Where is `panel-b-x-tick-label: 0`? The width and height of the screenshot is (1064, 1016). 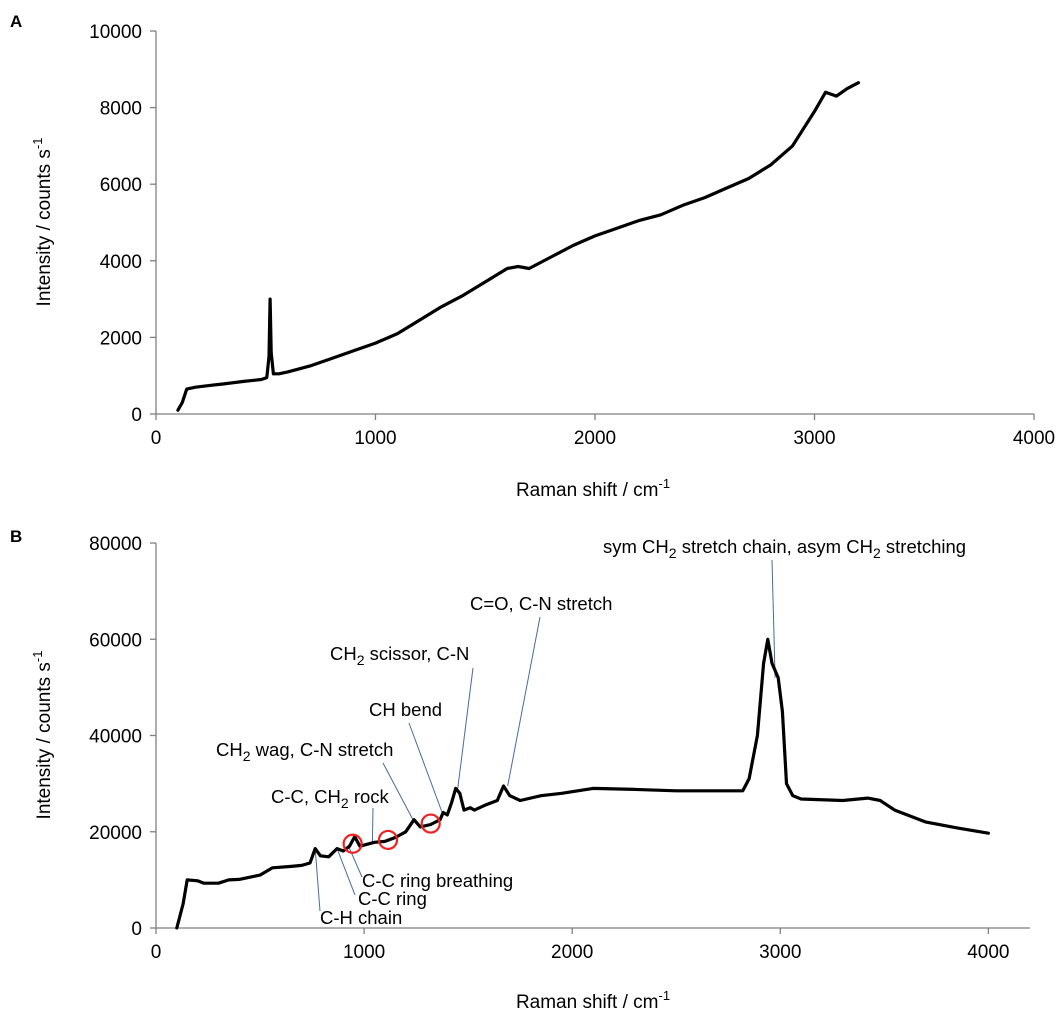
panel-b-x-tick-label: 0 is located at coordinates (156, 952).